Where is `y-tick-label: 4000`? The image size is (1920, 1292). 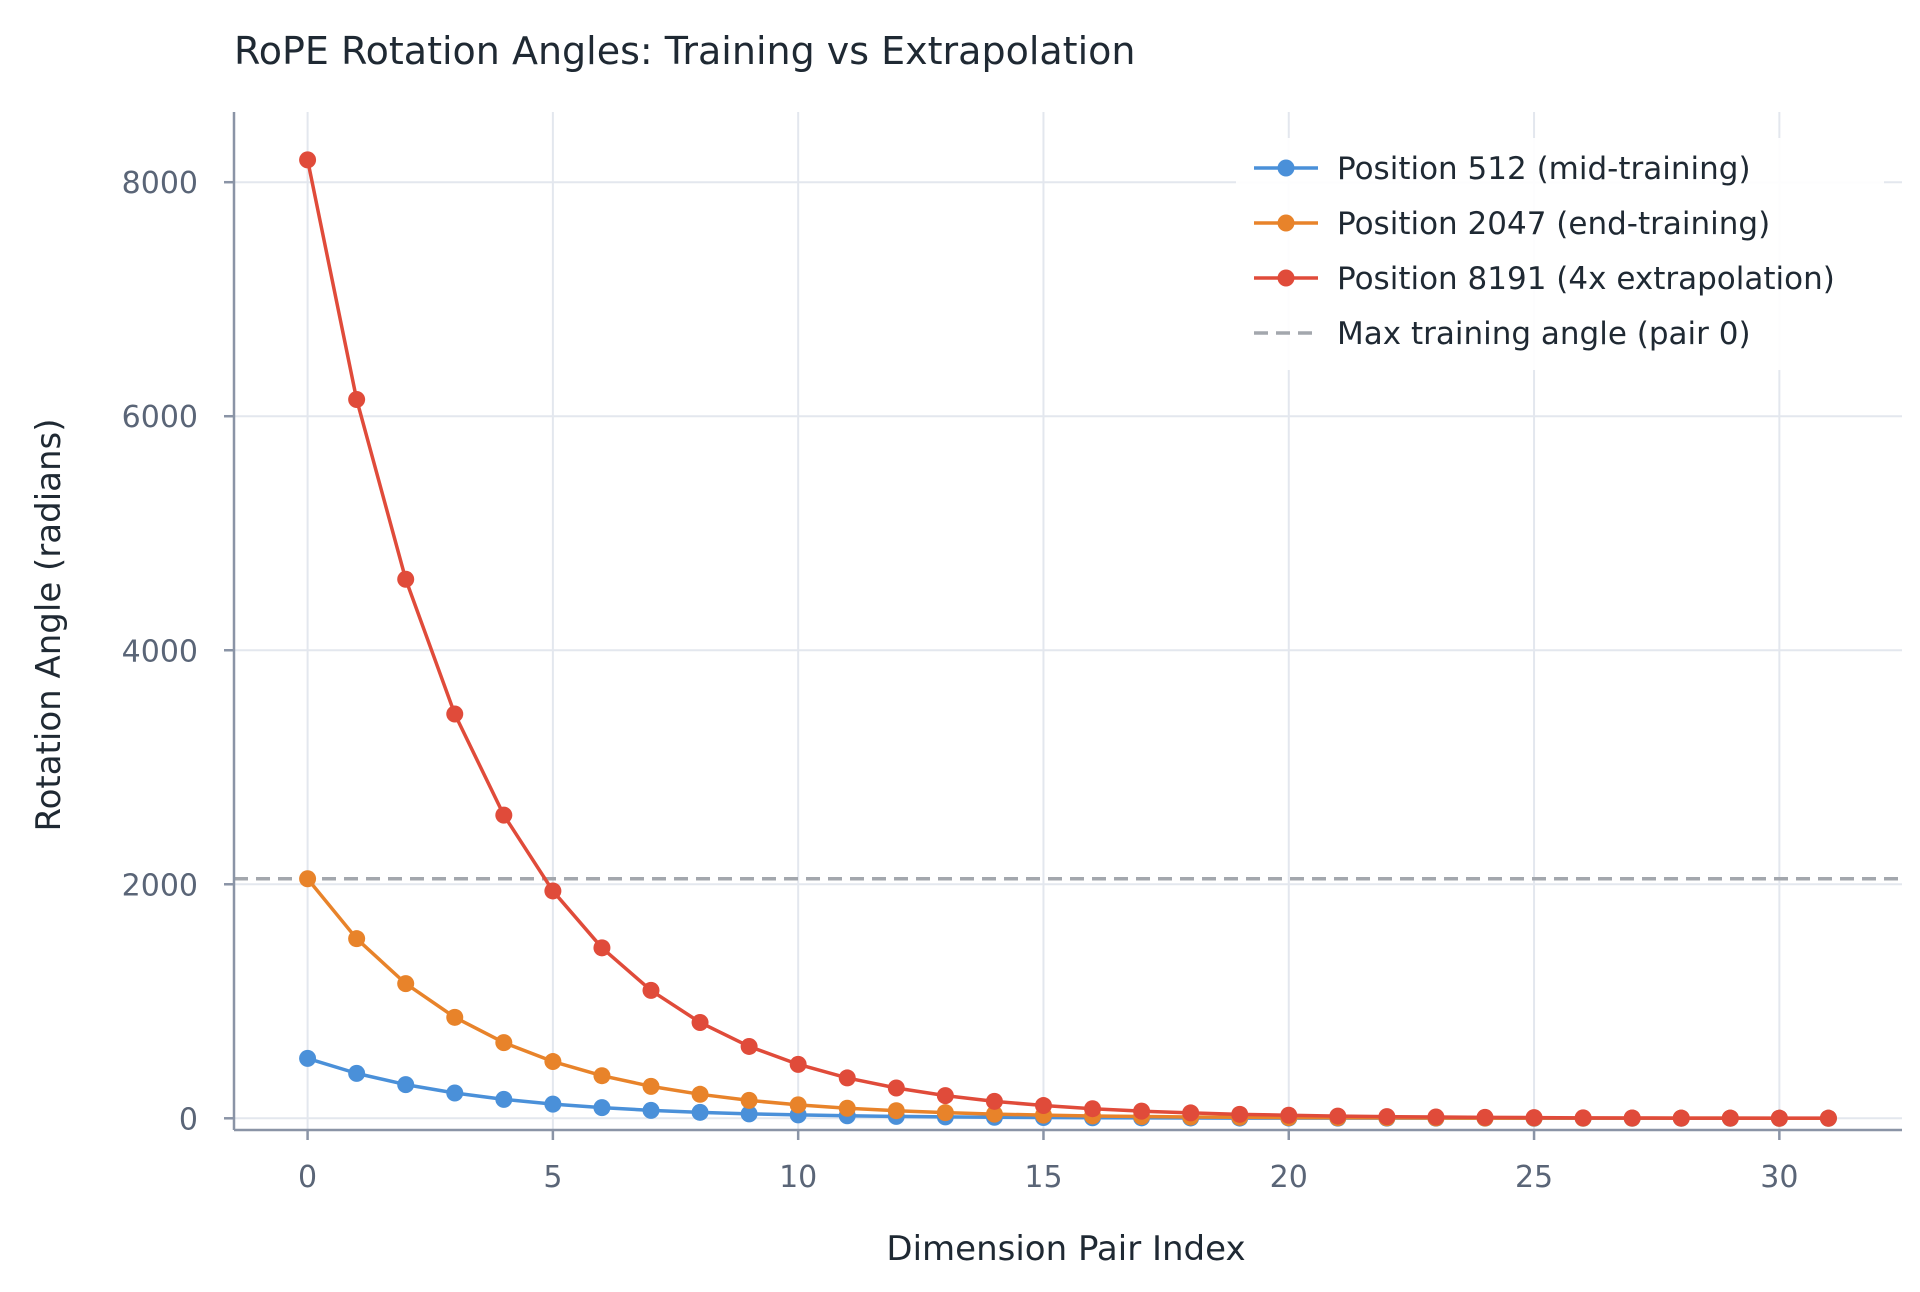
y-tick-label: 4000 is located at coordinates (160, 651).